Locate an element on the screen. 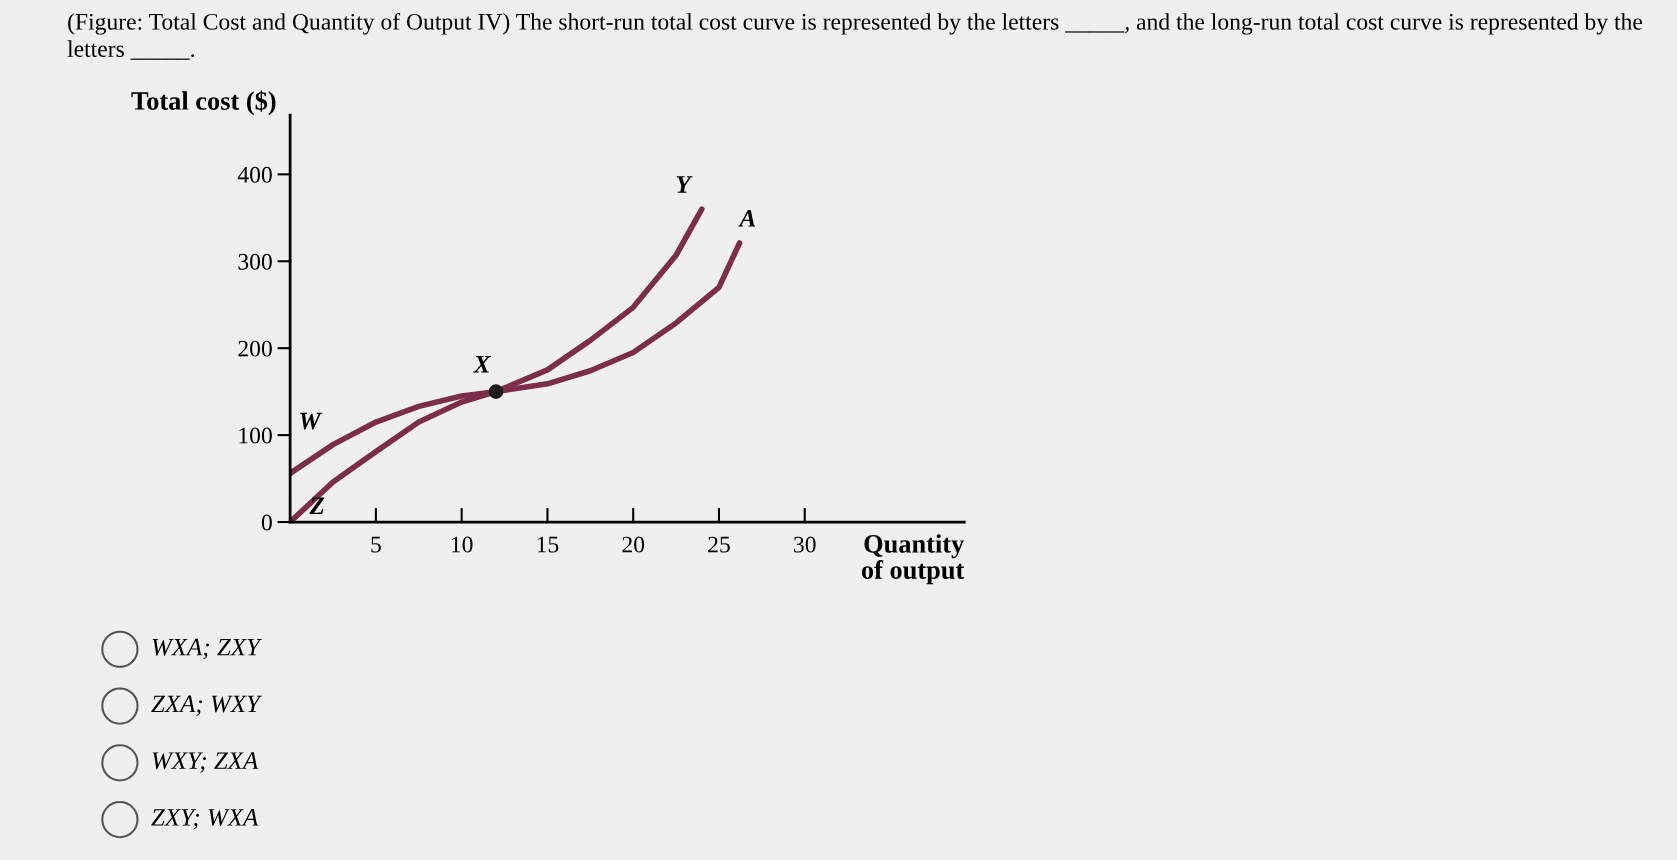  text: WXY; ZXA is located at coordinates (205, 762).